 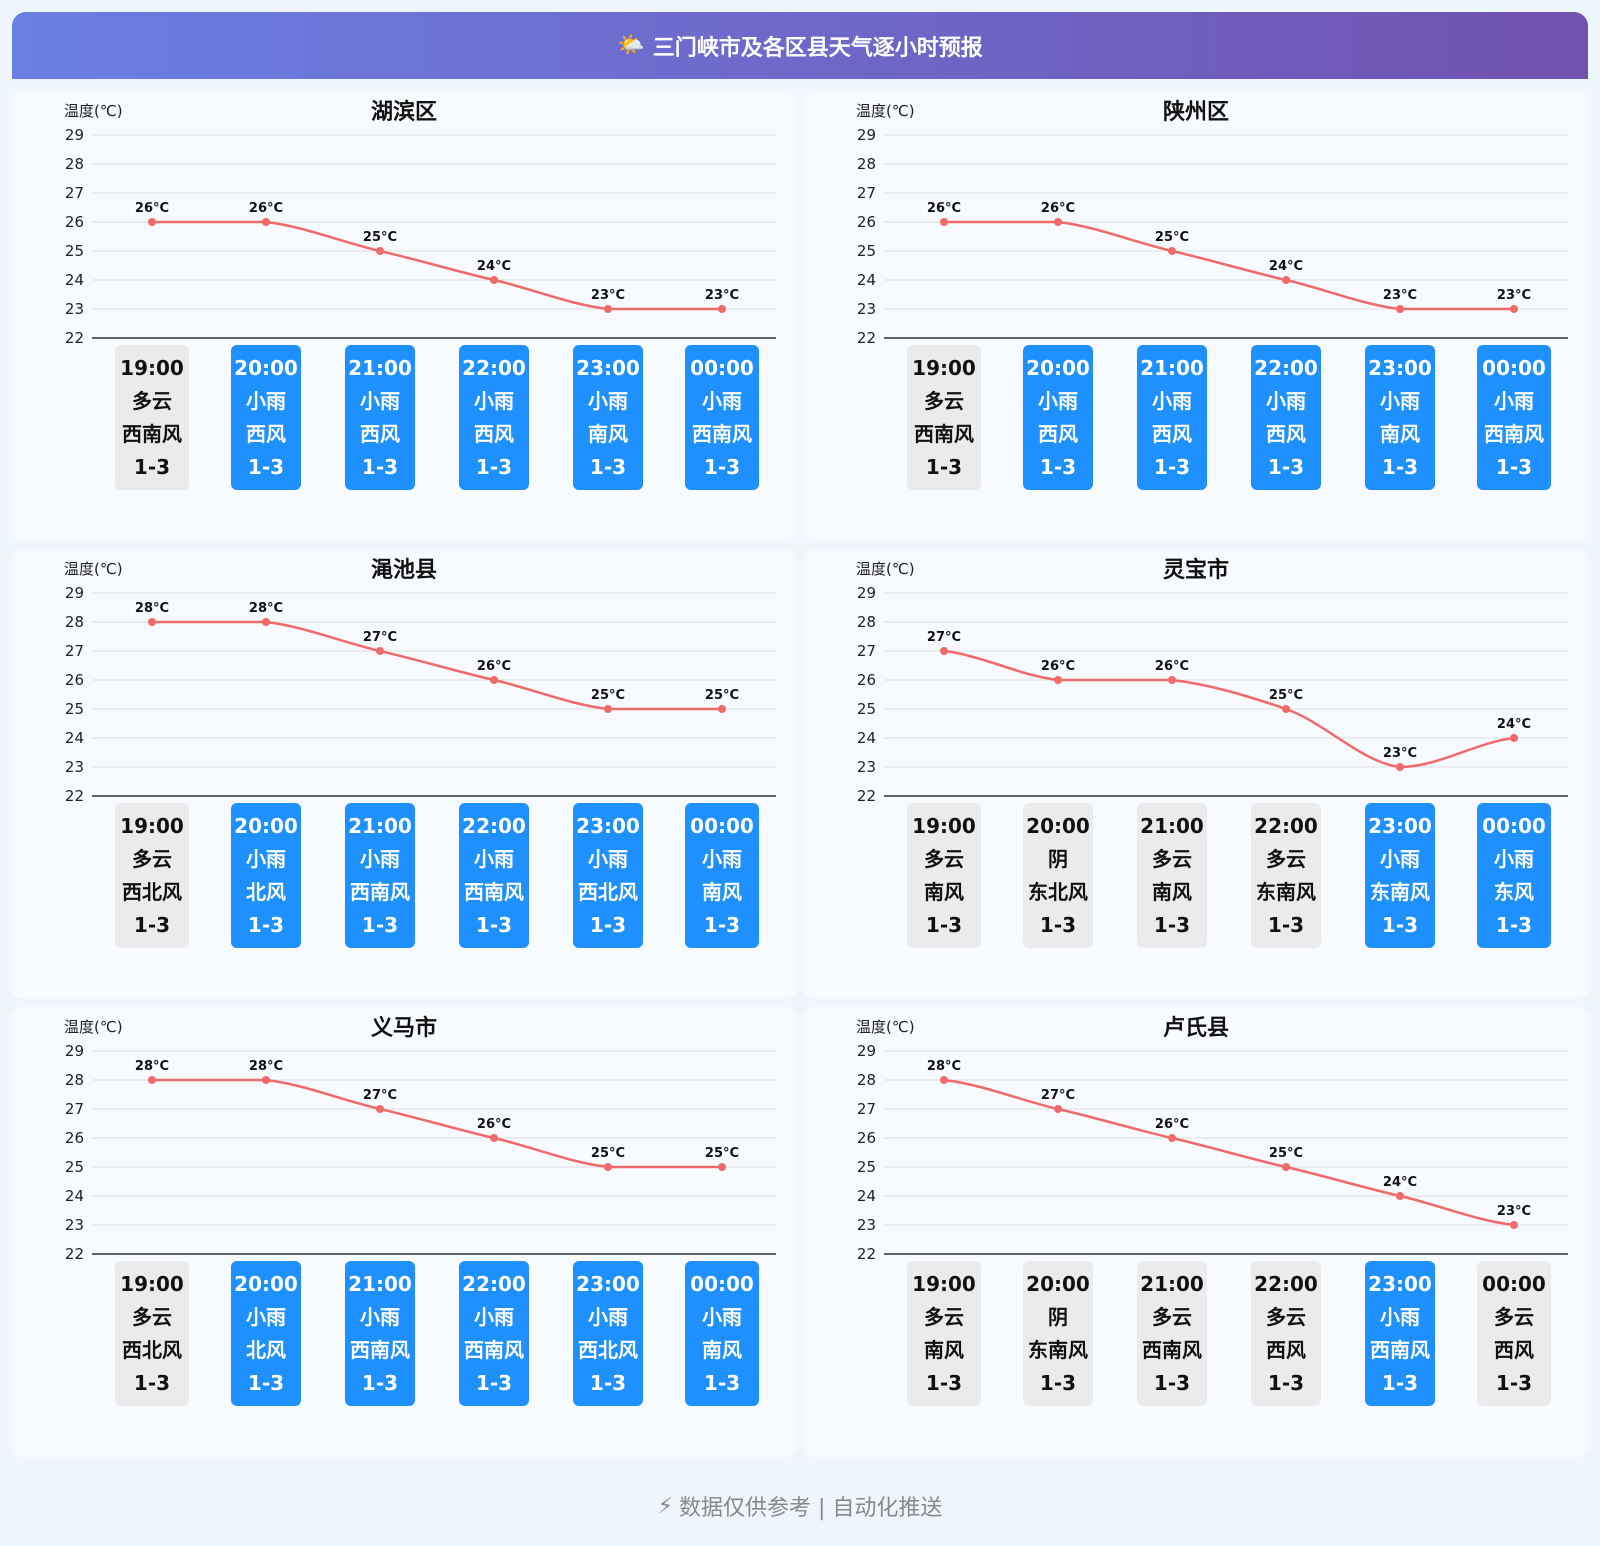 What do you see at coordinates (885, 111) in the screenshot?
I see `y-axis-label: 温度(℃)` at bounding box center [885, 111].